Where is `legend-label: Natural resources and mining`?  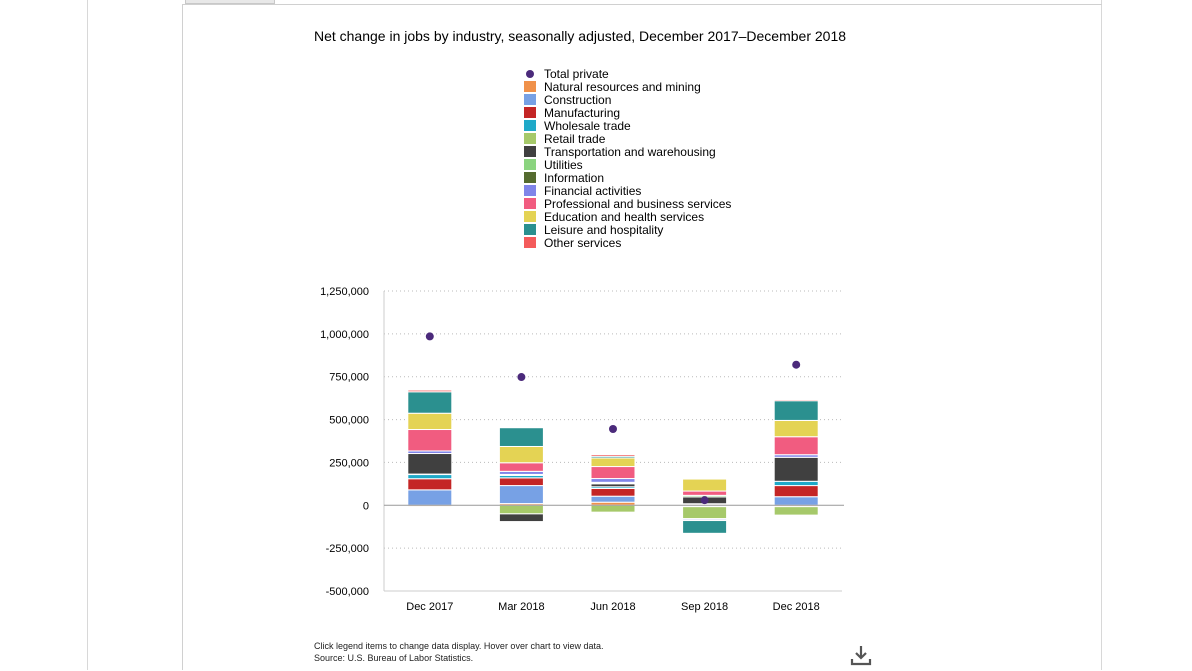
legend-label: Natural resources and mining is located at coordinates (622, 86).